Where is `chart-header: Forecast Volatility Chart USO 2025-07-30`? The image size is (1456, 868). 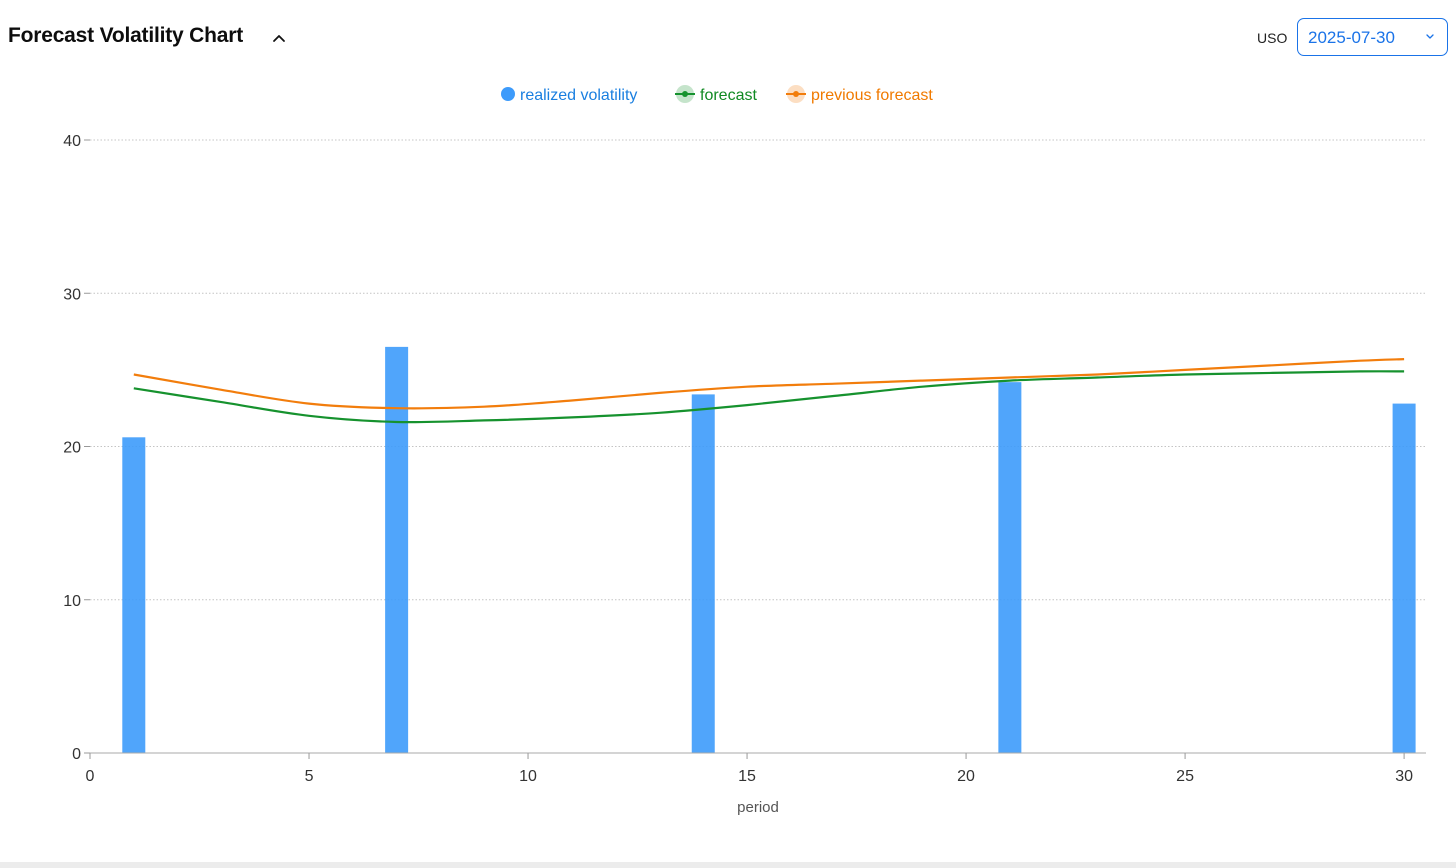 chart-header: Forecast Volatility Chart USO 2025-07-30 is located at coordinates (728, 39).